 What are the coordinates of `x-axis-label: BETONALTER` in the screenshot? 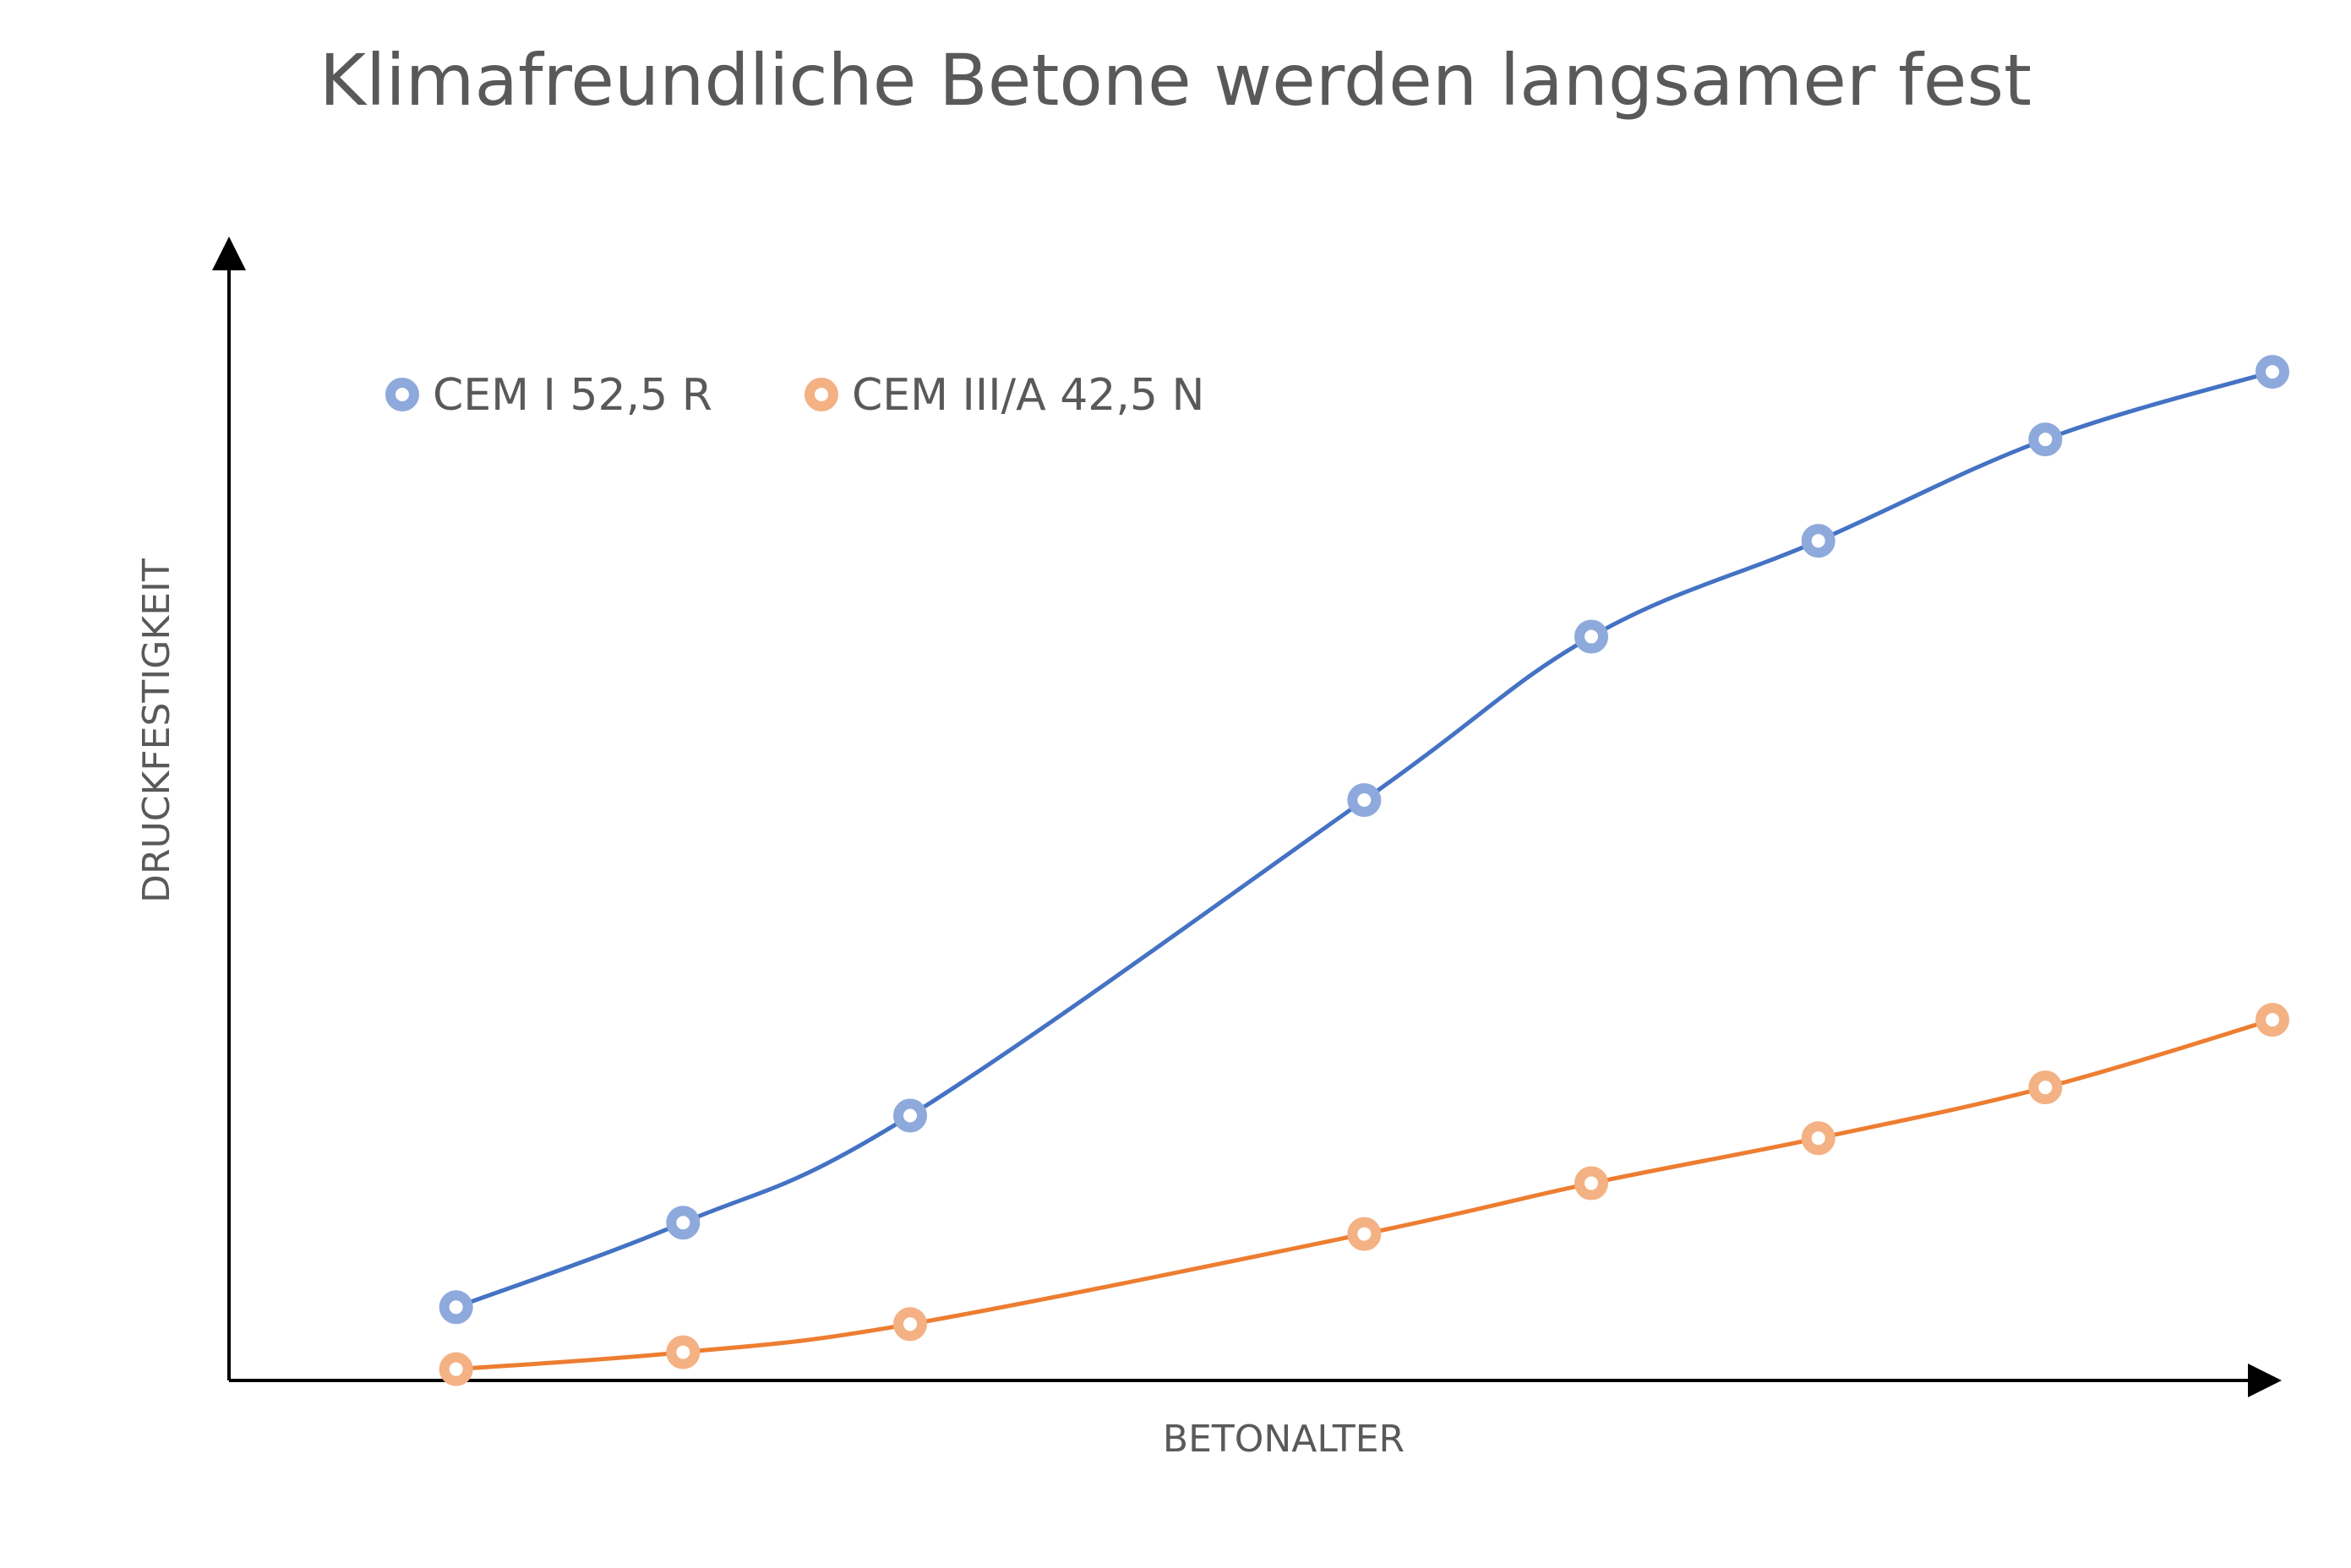 It's located at (1284, 1439).